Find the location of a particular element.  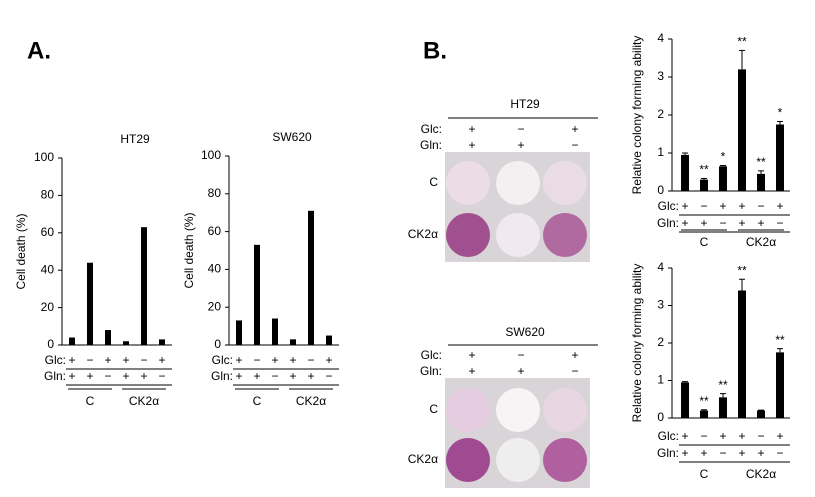

y-axis-label: Relative colony forming ability is located at coordinates (637, 343).